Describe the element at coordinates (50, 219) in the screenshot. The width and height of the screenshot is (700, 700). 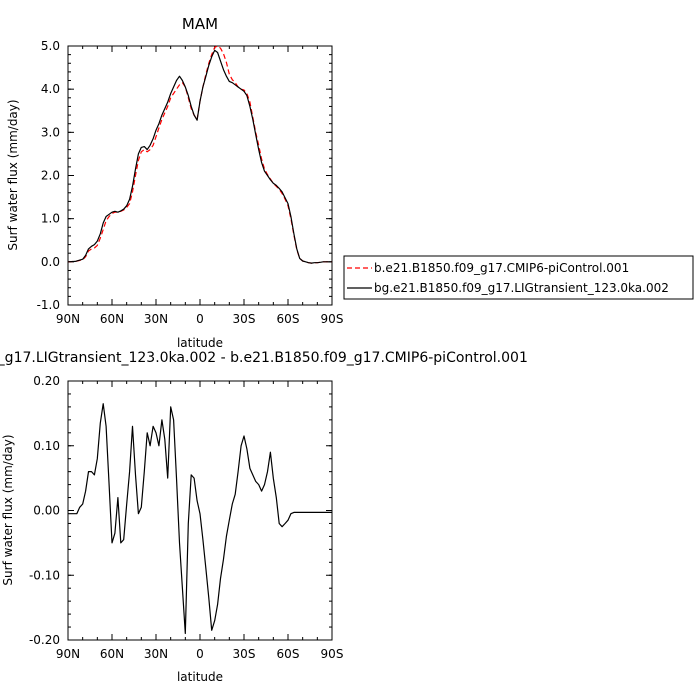
I see `top-y-tick-label: 1.0` at that location.